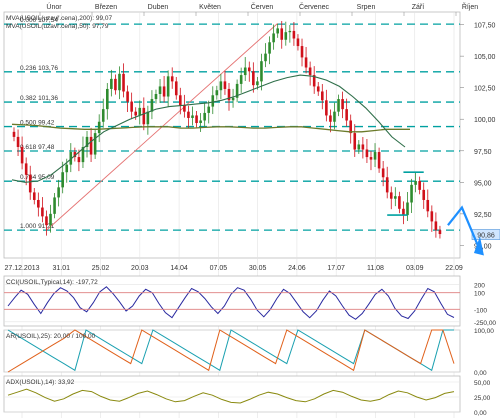  What do you see at coordinates (140, 268) in the screenshot?
I see `date-tick-label: 20.03` at bounding box center [140, 268].